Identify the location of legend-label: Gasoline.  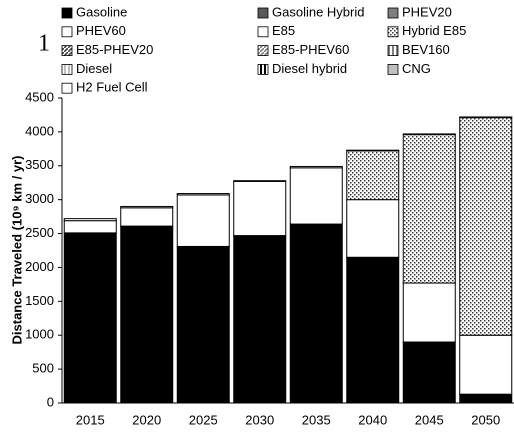
(101, 11).